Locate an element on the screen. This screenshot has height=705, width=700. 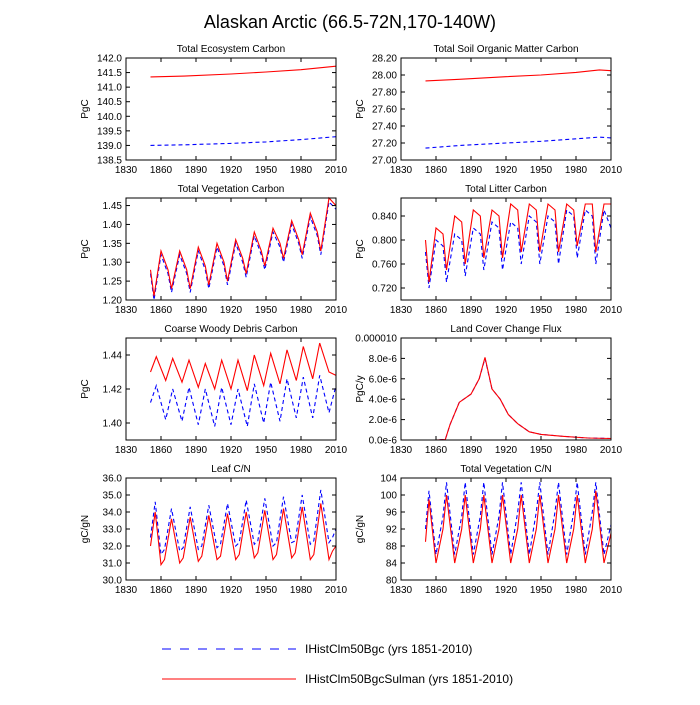
panel-5-xtick-label: 1830 is located at coordinates (126, 450).